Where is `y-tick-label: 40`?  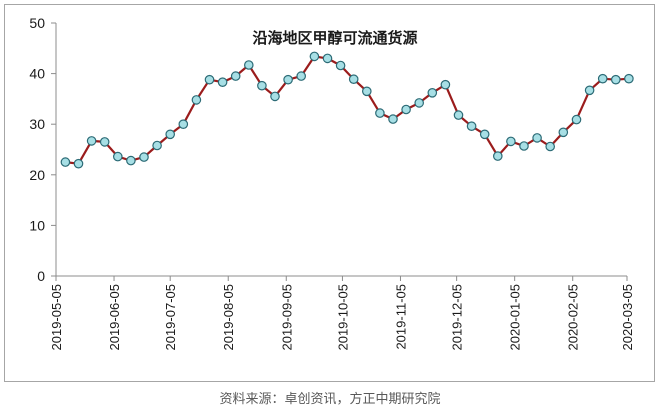
y-tick-label: 40 is located at coordinates (37, 74).